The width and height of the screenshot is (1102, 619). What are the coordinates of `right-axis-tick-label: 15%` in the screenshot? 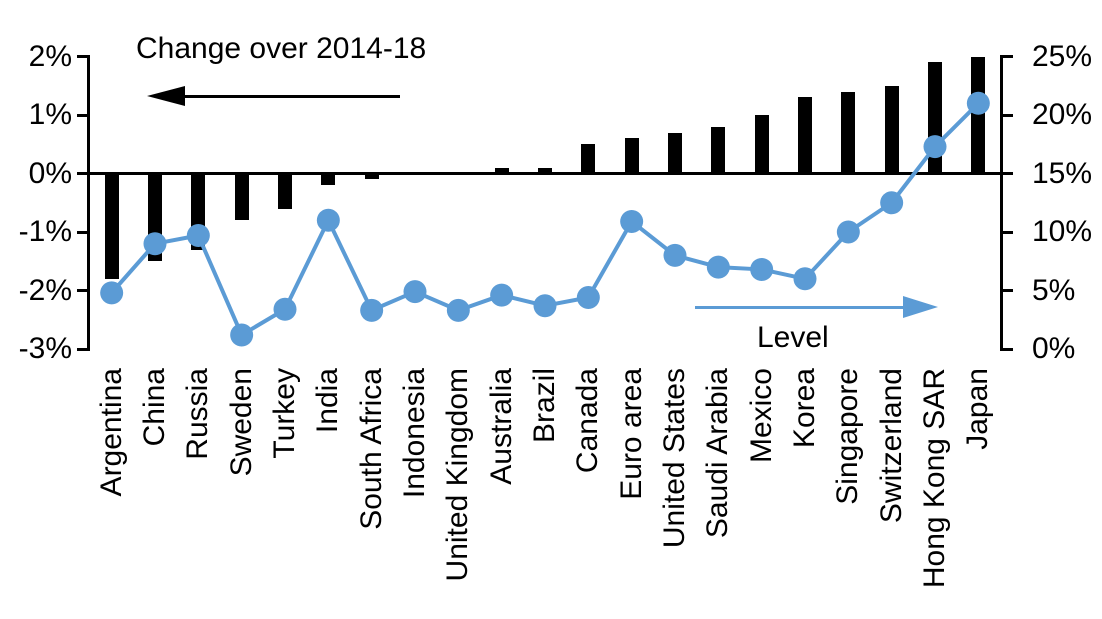 It's located at (1062, 173).